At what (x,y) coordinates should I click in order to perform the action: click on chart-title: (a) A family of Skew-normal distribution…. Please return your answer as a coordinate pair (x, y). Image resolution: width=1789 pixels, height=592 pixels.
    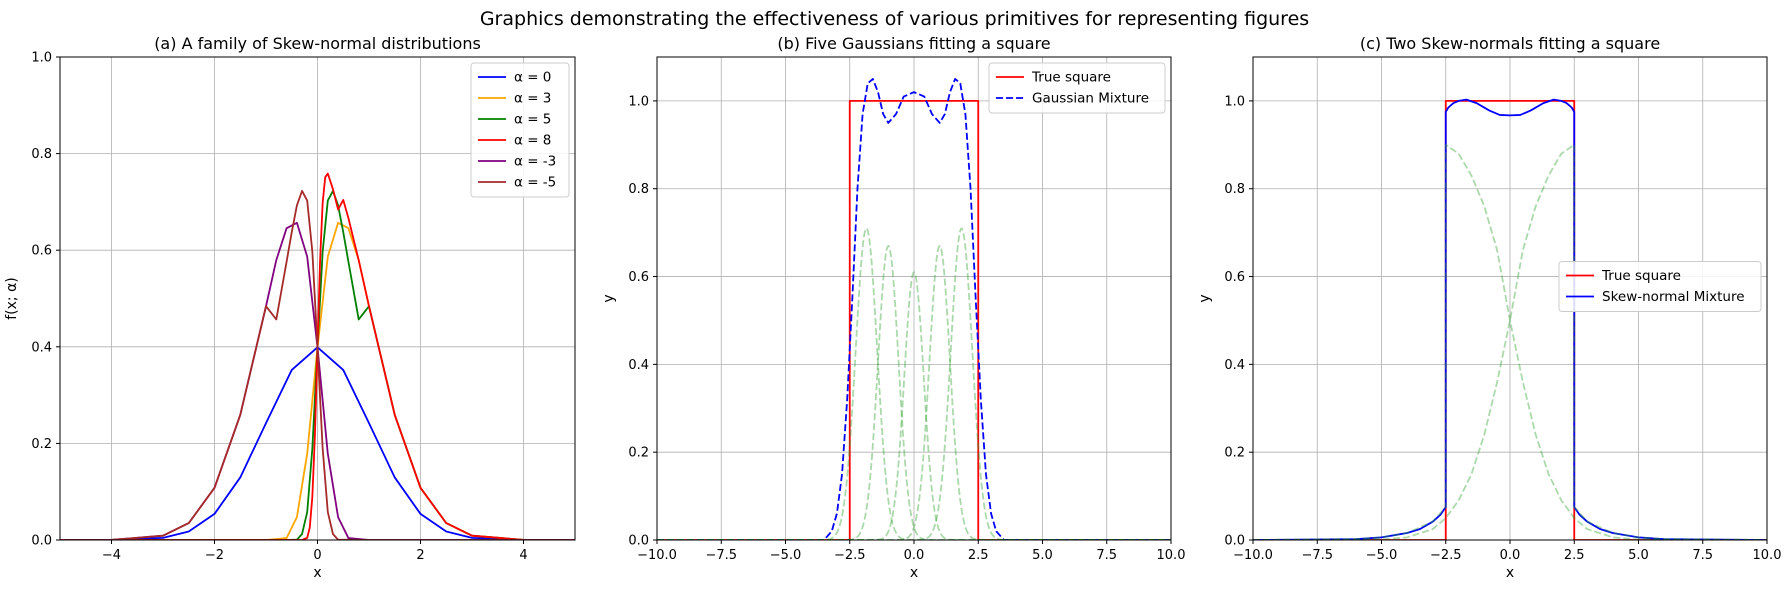
    Looking at the image, I should click on (317, 43).